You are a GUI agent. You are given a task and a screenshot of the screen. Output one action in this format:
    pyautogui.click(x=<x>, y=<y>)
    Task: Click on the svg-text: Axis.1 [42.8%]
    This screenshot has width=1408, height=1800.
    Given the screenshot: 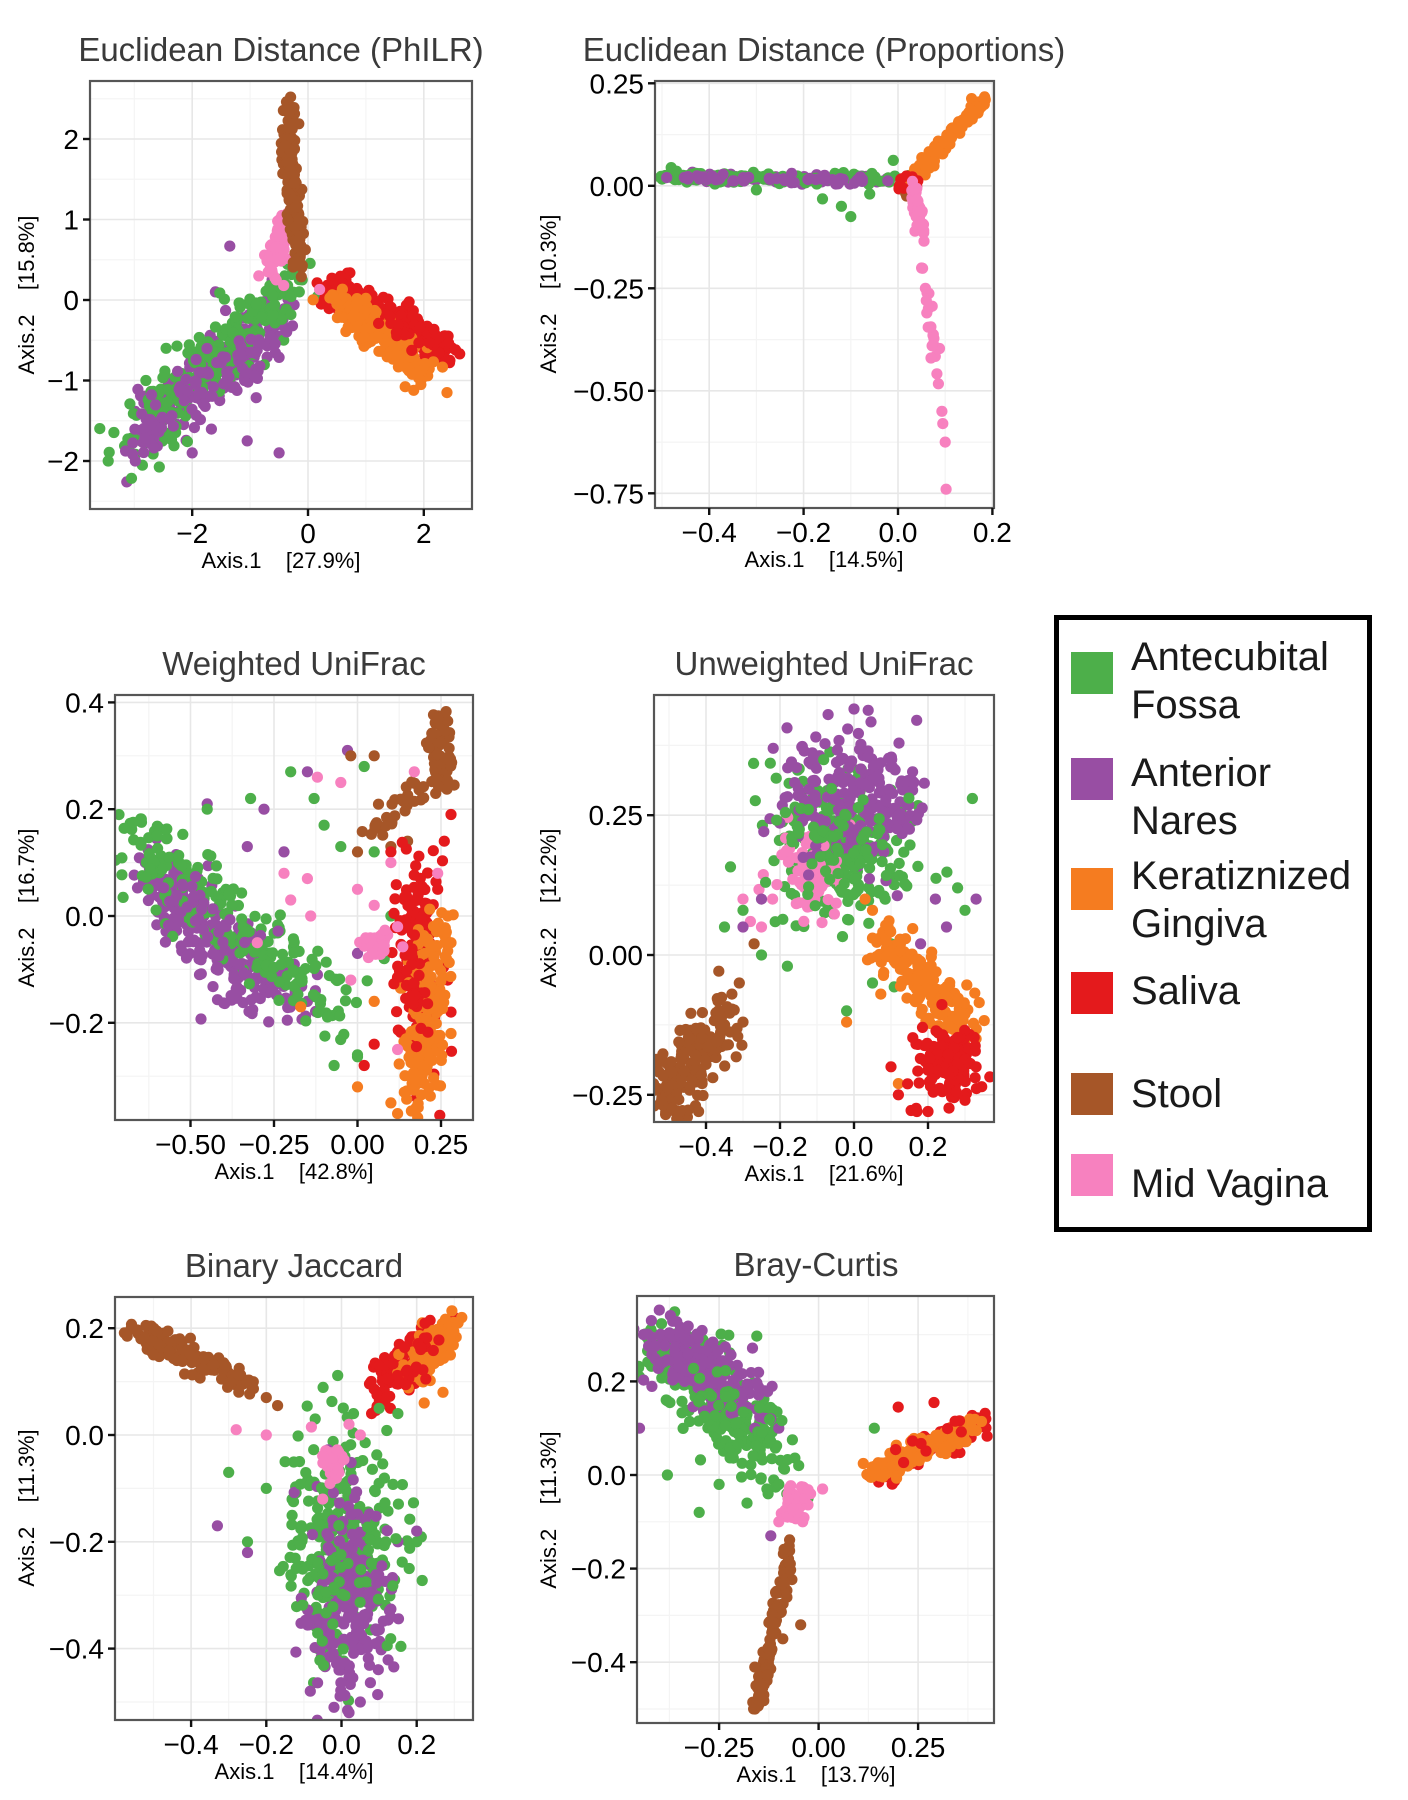 What is the action you would take?
    pyautogui.click(x=294, y=1171)
    